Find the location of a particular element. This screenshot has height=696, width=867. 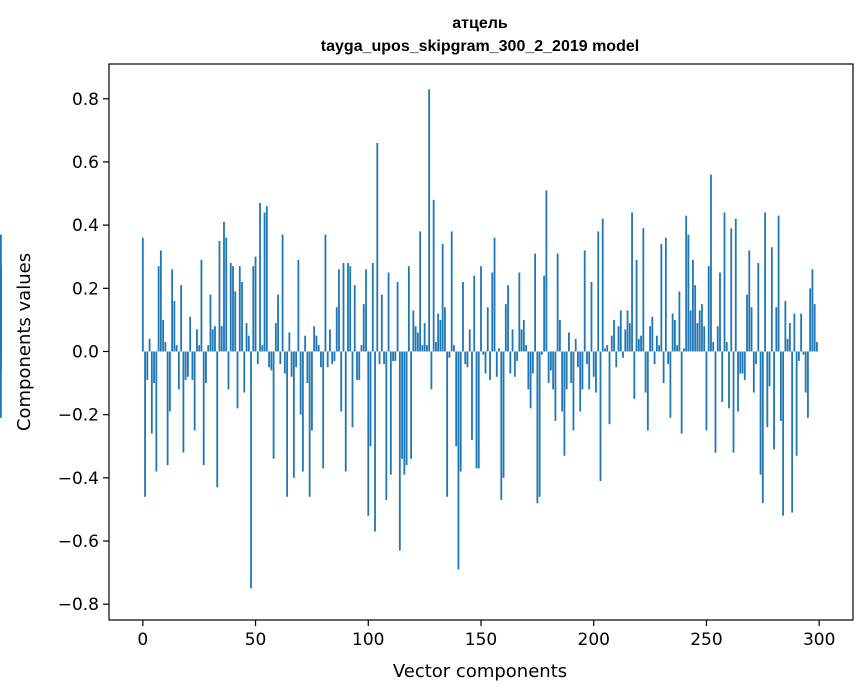

y-tick-label: −0.8 is located at coordinates (78, 605).